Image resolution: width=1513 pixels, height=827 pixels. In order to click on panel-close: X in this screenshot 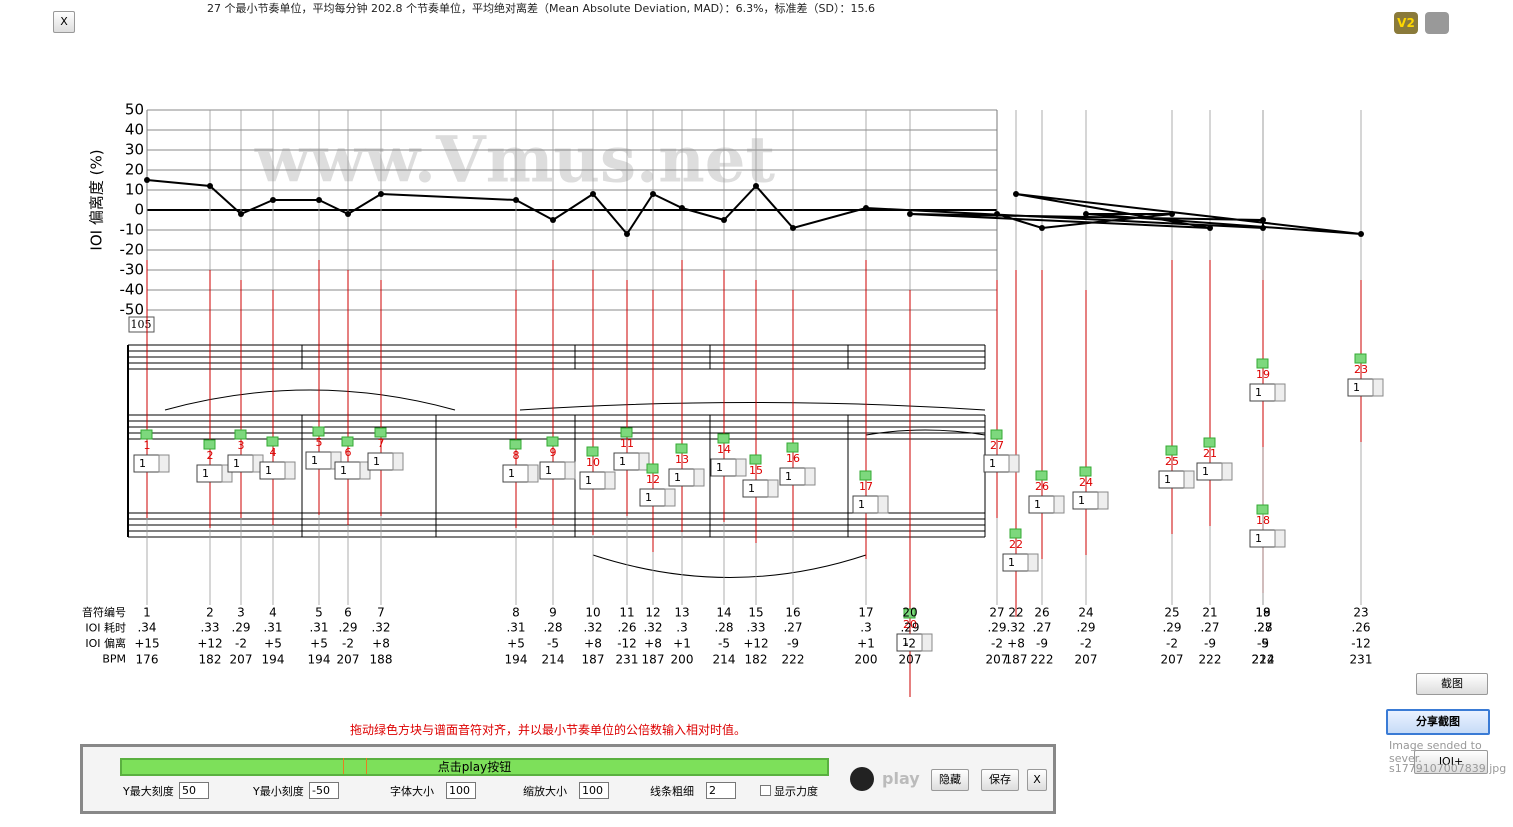, I will do `click(1037, 780)`.